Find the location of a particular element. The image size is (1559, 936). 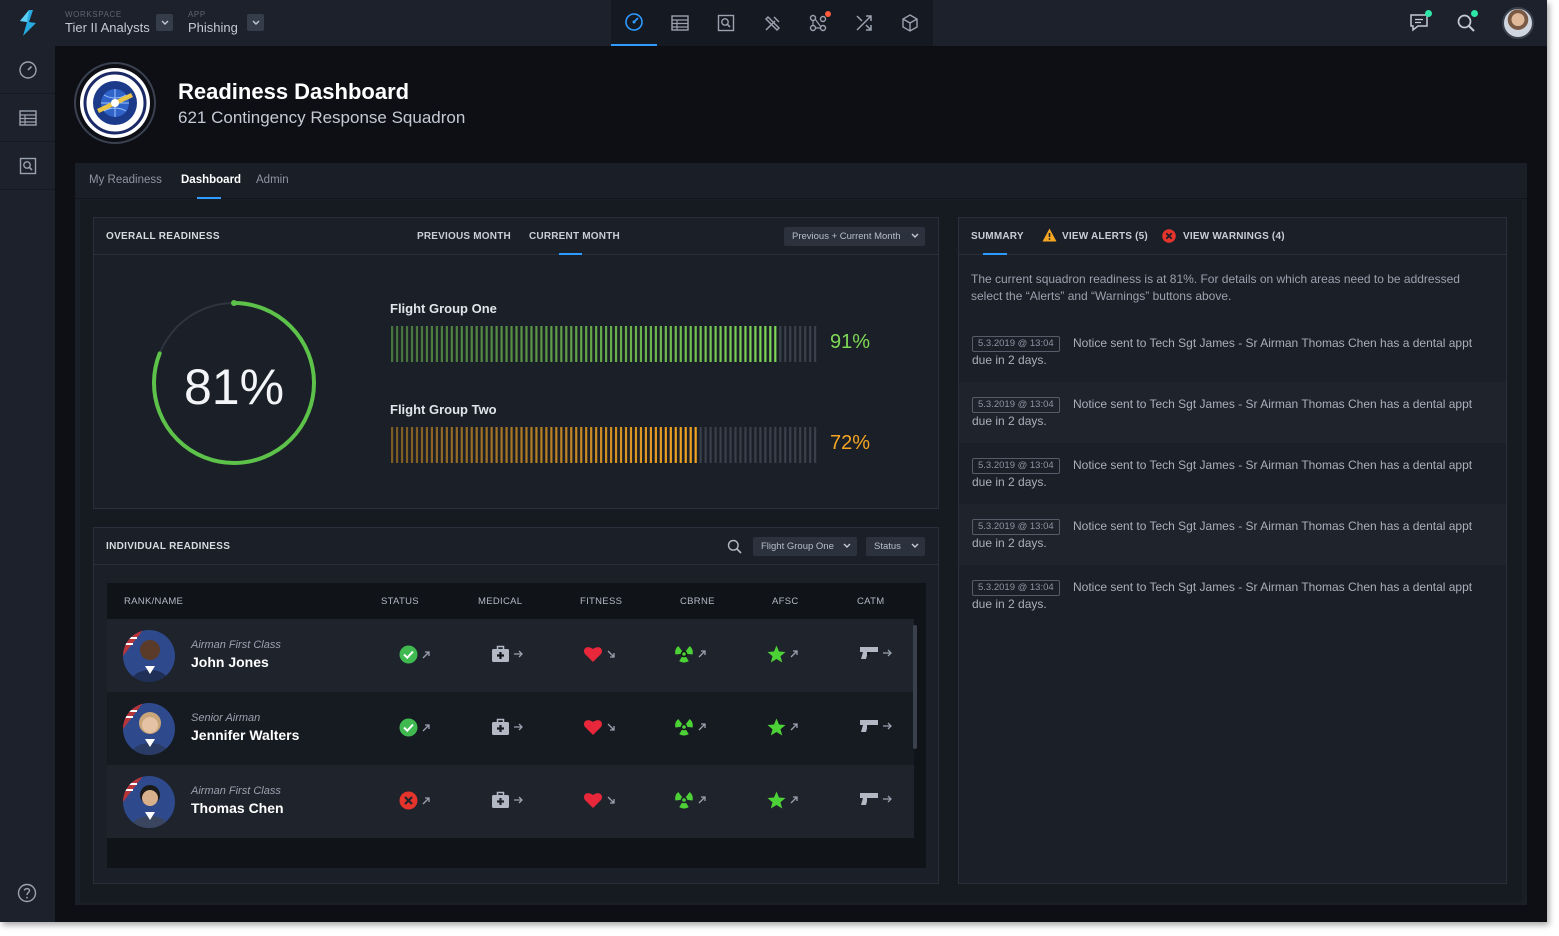

name: Jennifer Walters is located at coordinates (245, 735).